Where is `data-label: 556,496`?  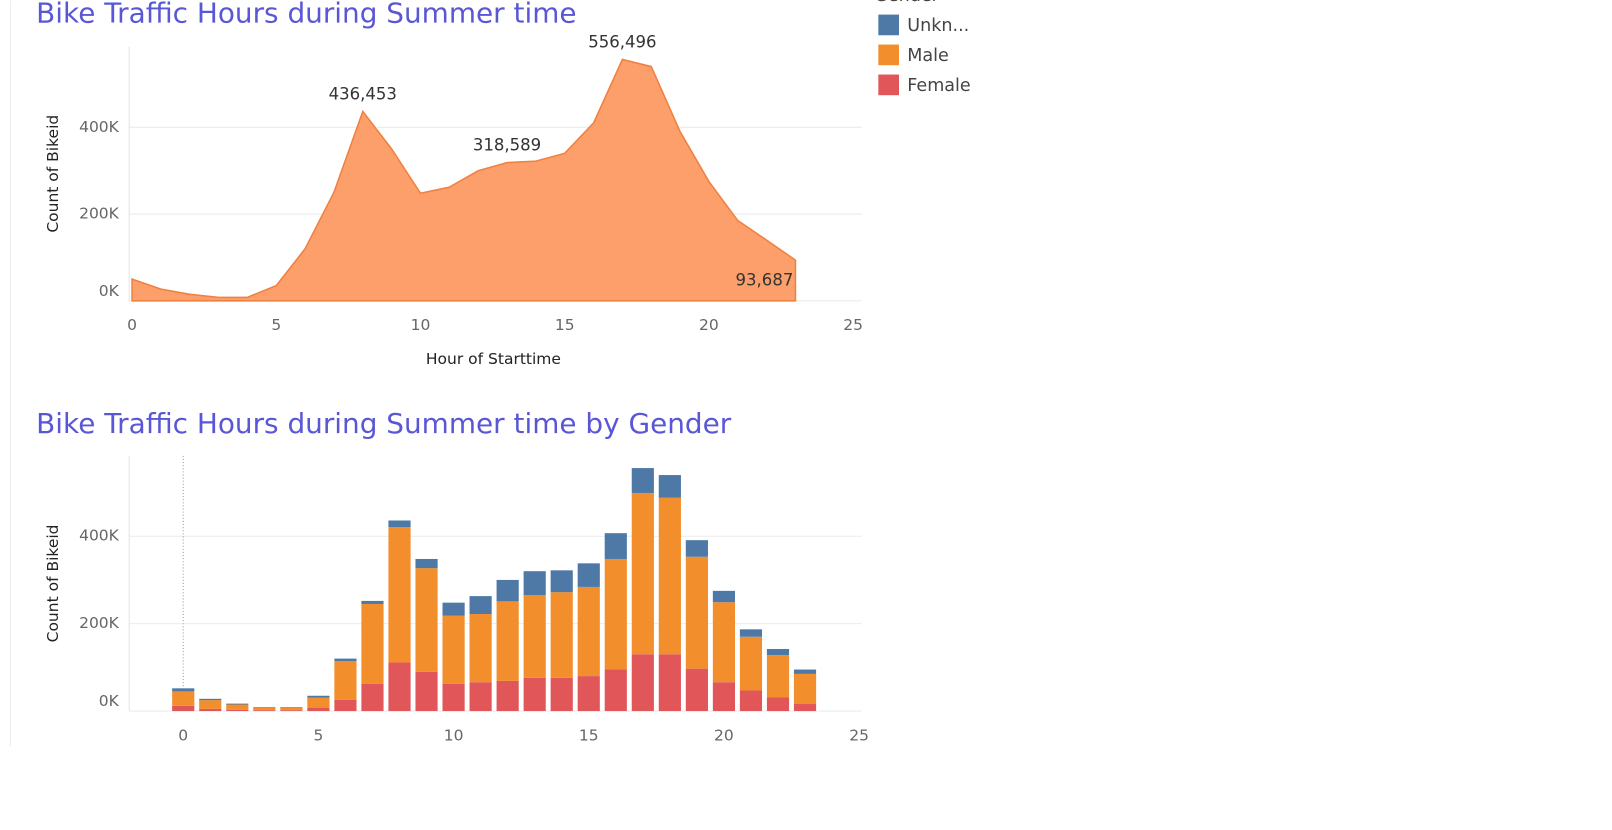 data-label: 556,496 is located at coordinates (622, 41).